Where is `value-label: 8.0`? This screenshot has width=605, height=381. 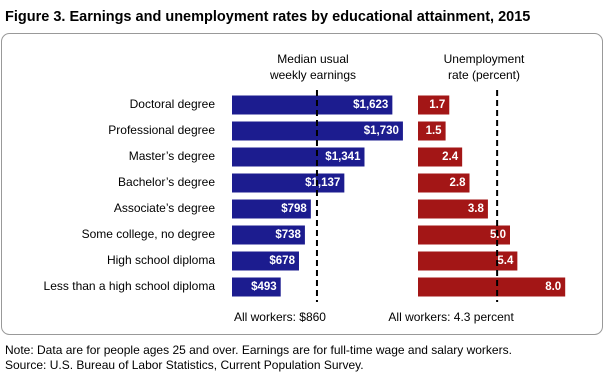
value-label: 8.0 is located at coordinates (553, 287).